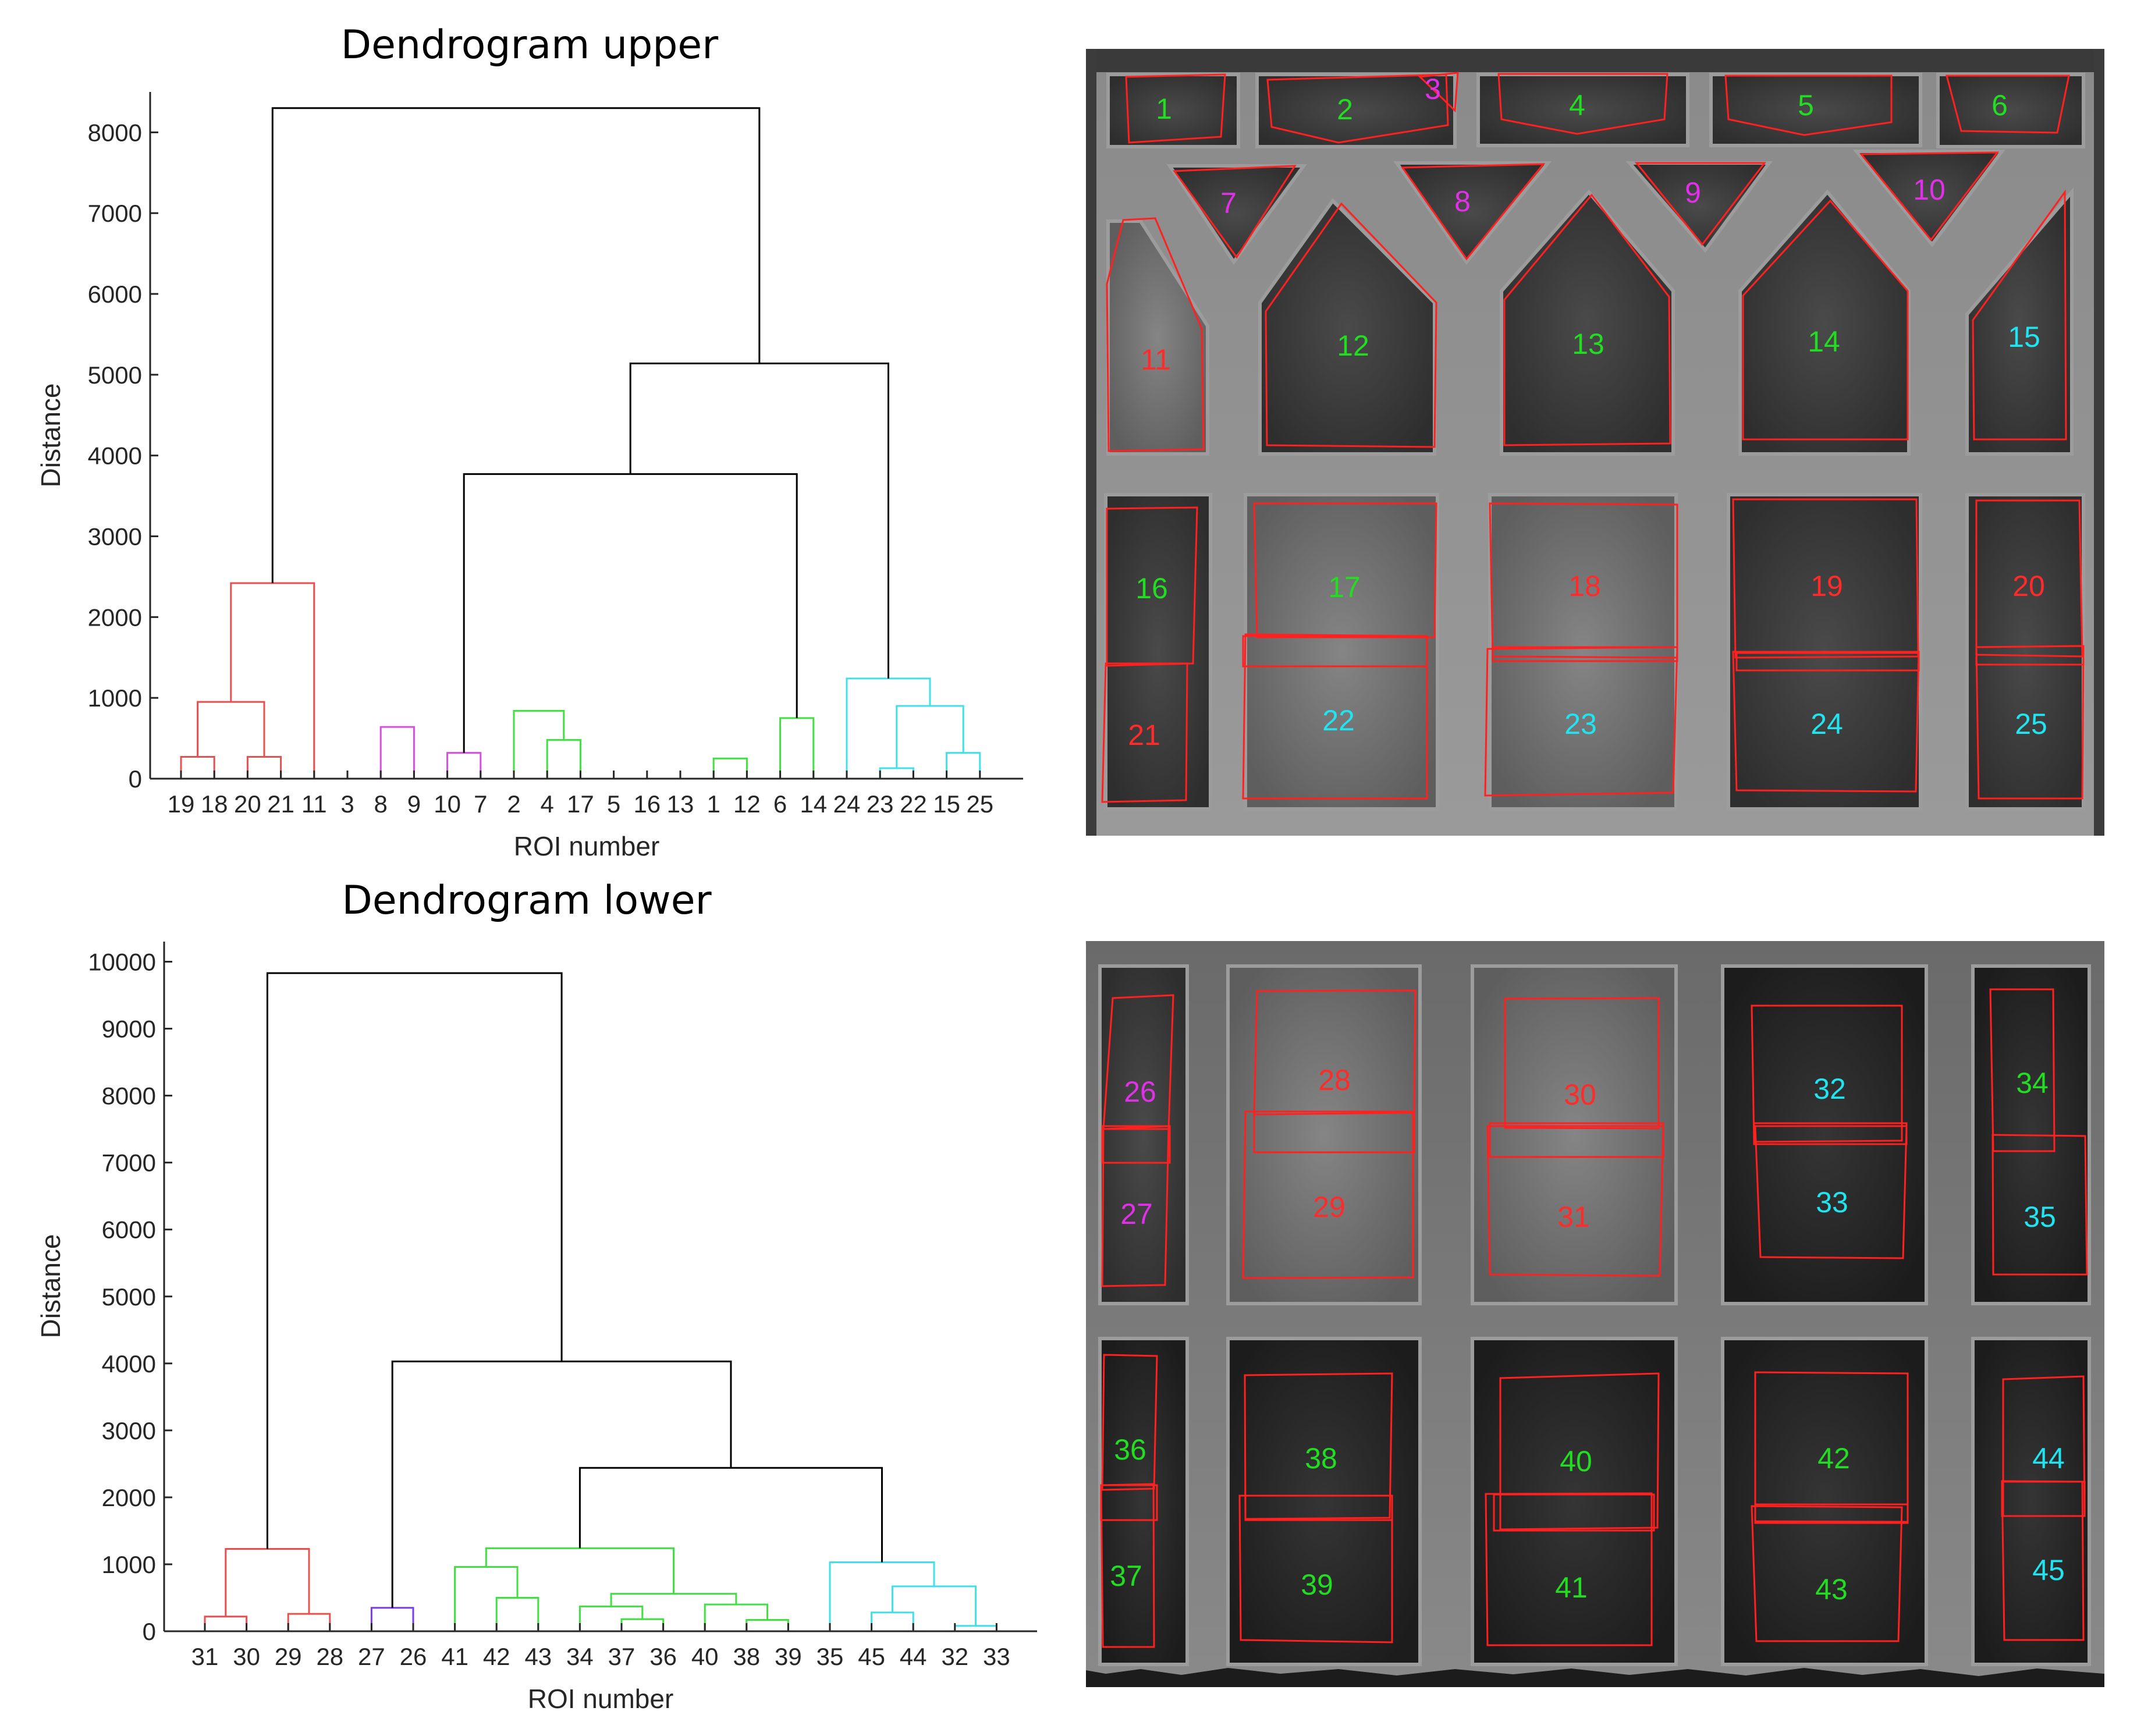 The image size is (2130, 1736). What do you see at coordinates (447, 804) in the screenshot?
I see `leaf-label: 10` at bounding box center [447, 804].